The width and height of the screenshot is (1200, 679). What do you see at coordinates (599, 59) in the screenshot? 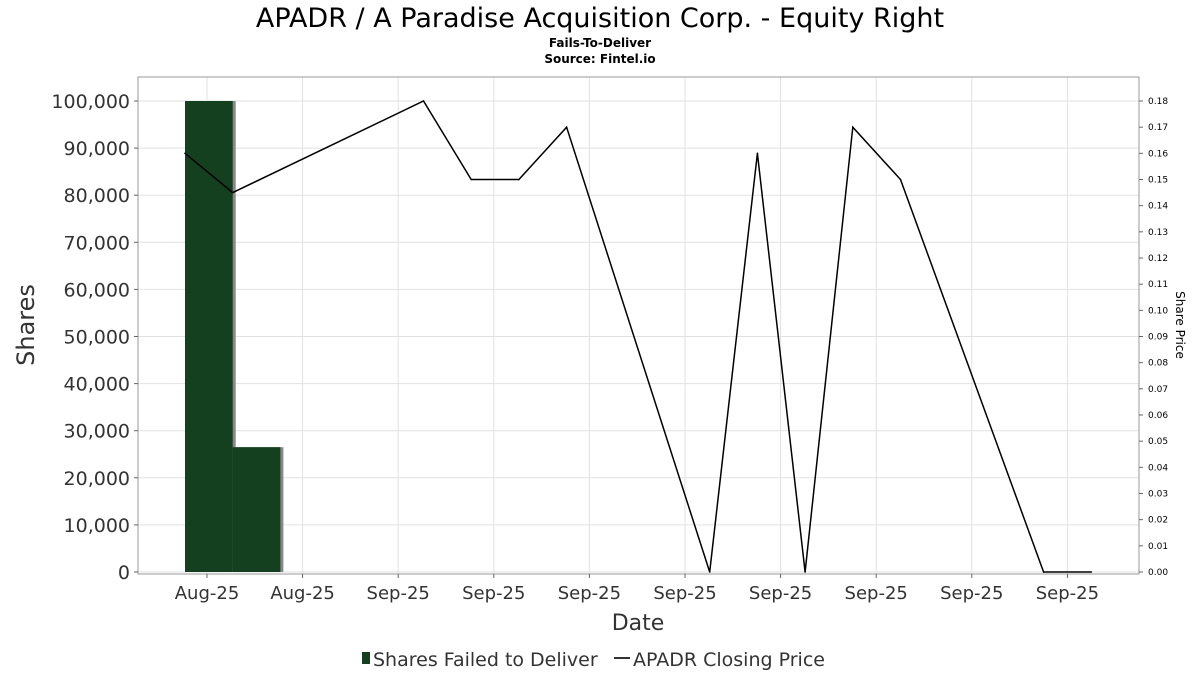
I see `chart-subtitle-line-2: Source: Fintel.io` at bounding box center [599, 59].